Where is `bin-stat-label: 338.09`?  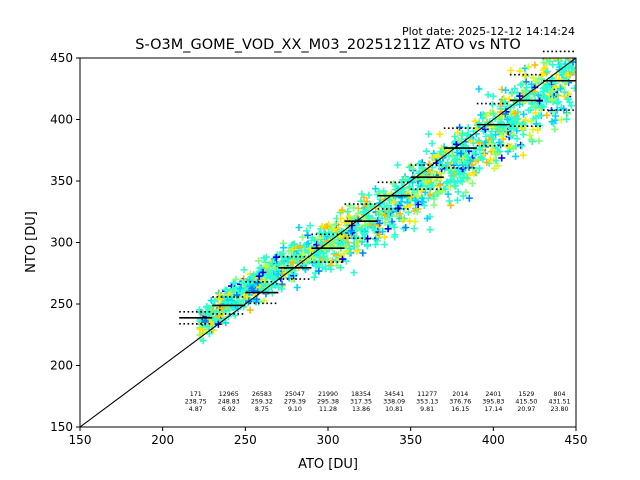
bin-stat-label: 338.09 is located at coordinates (394, 402).